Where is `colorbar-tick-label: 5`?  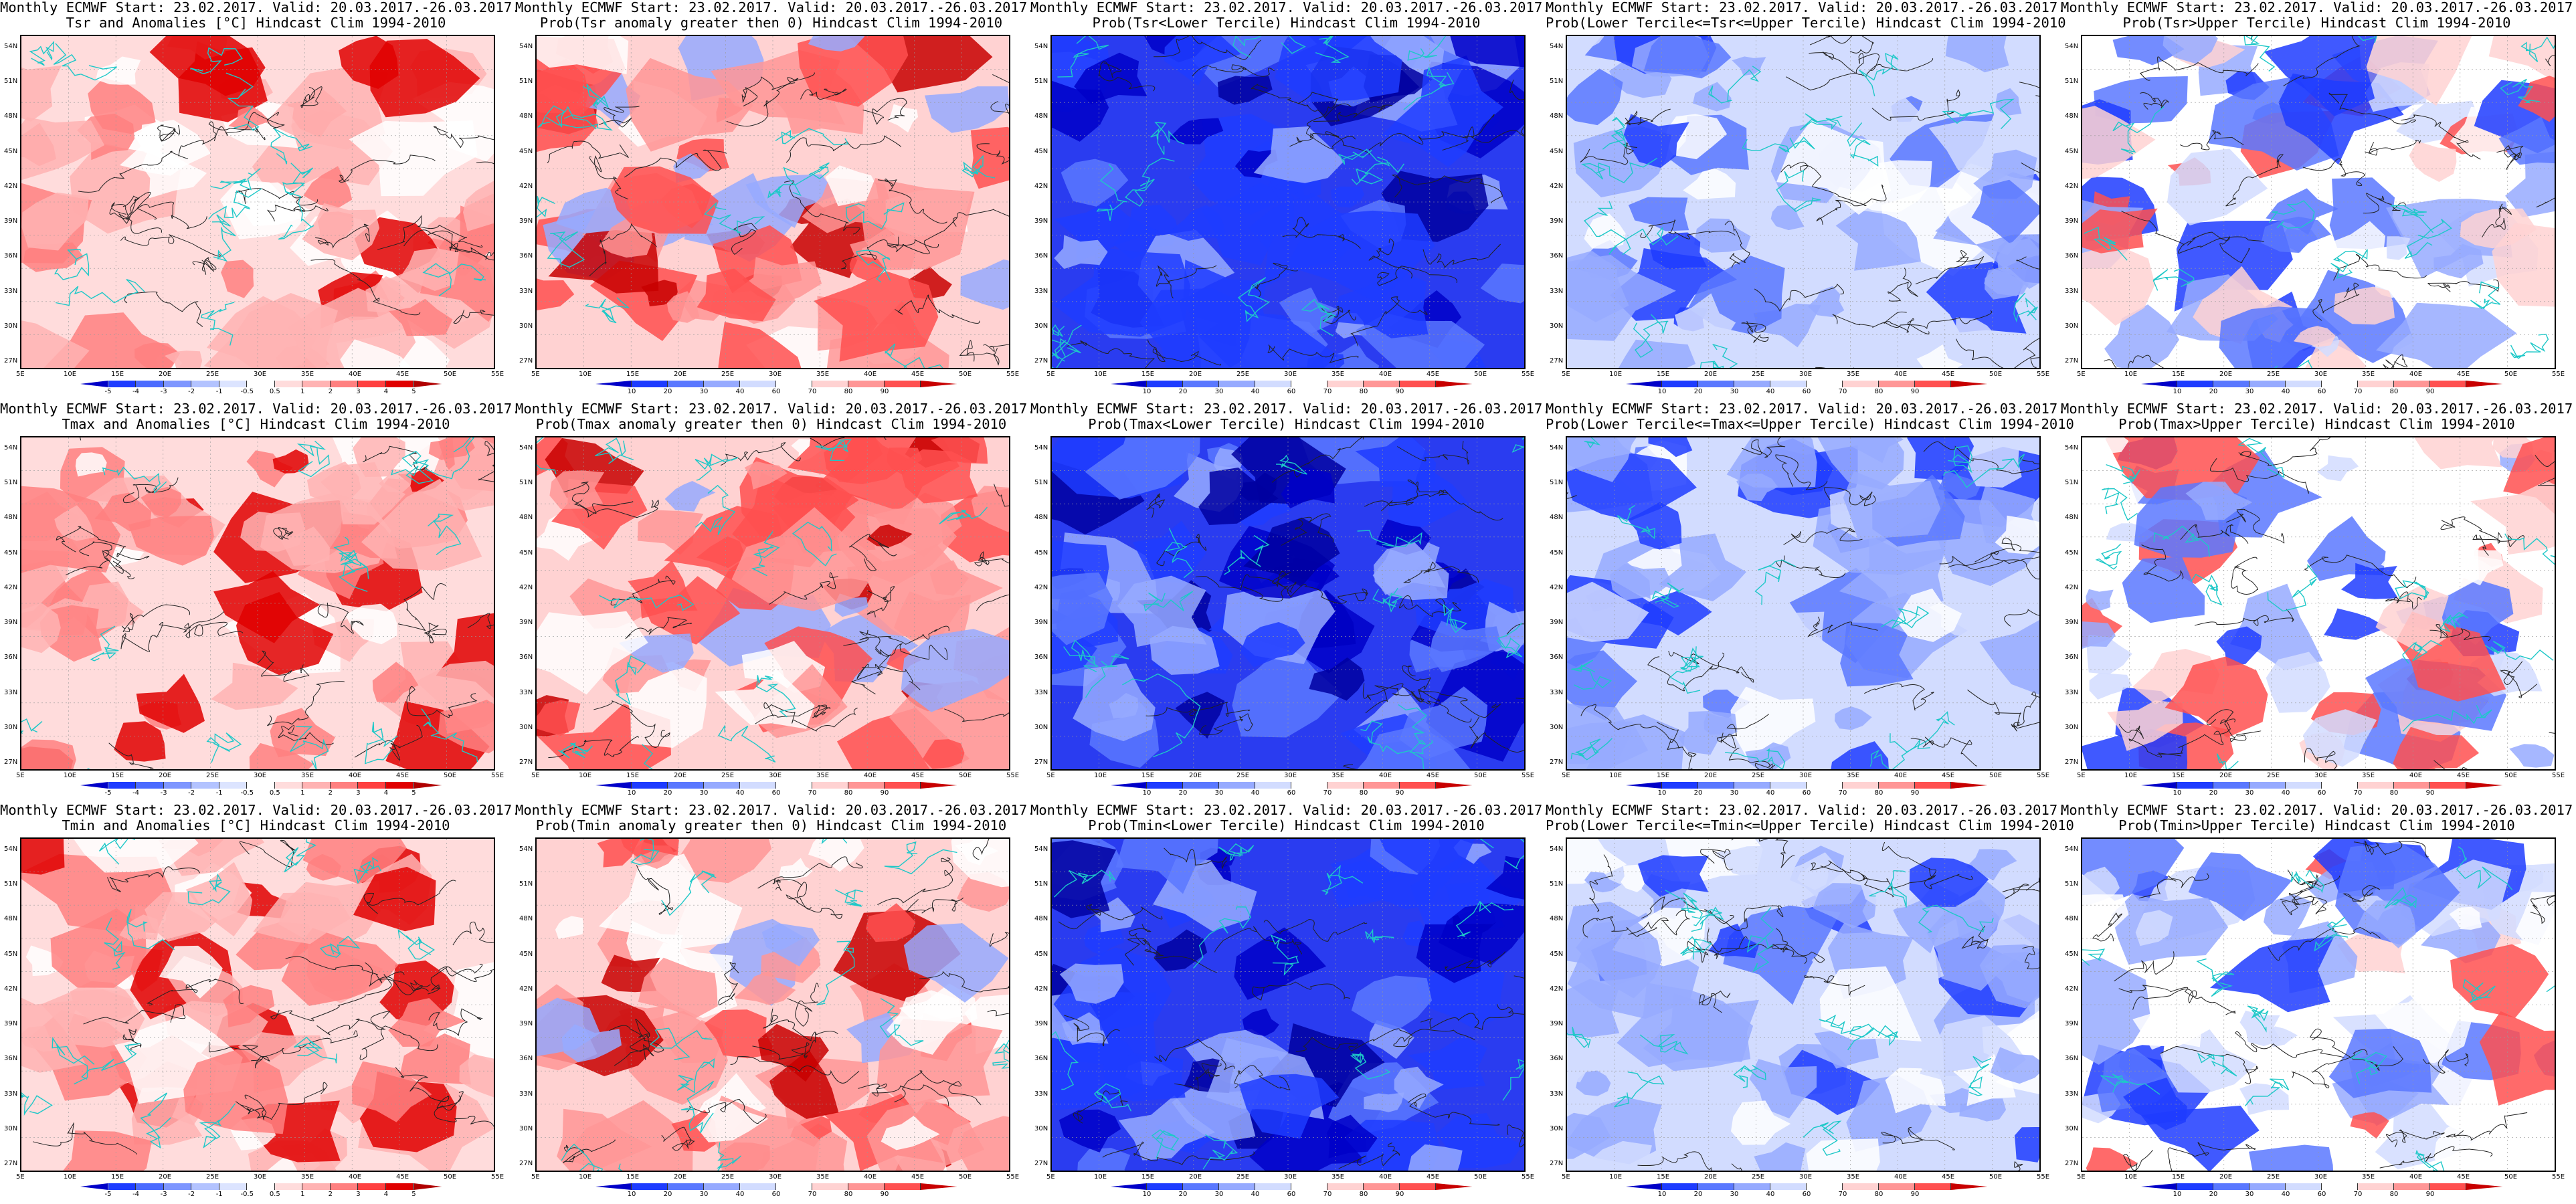 colorbar-tick-label: 5 is located at coordinates (413, 1194).